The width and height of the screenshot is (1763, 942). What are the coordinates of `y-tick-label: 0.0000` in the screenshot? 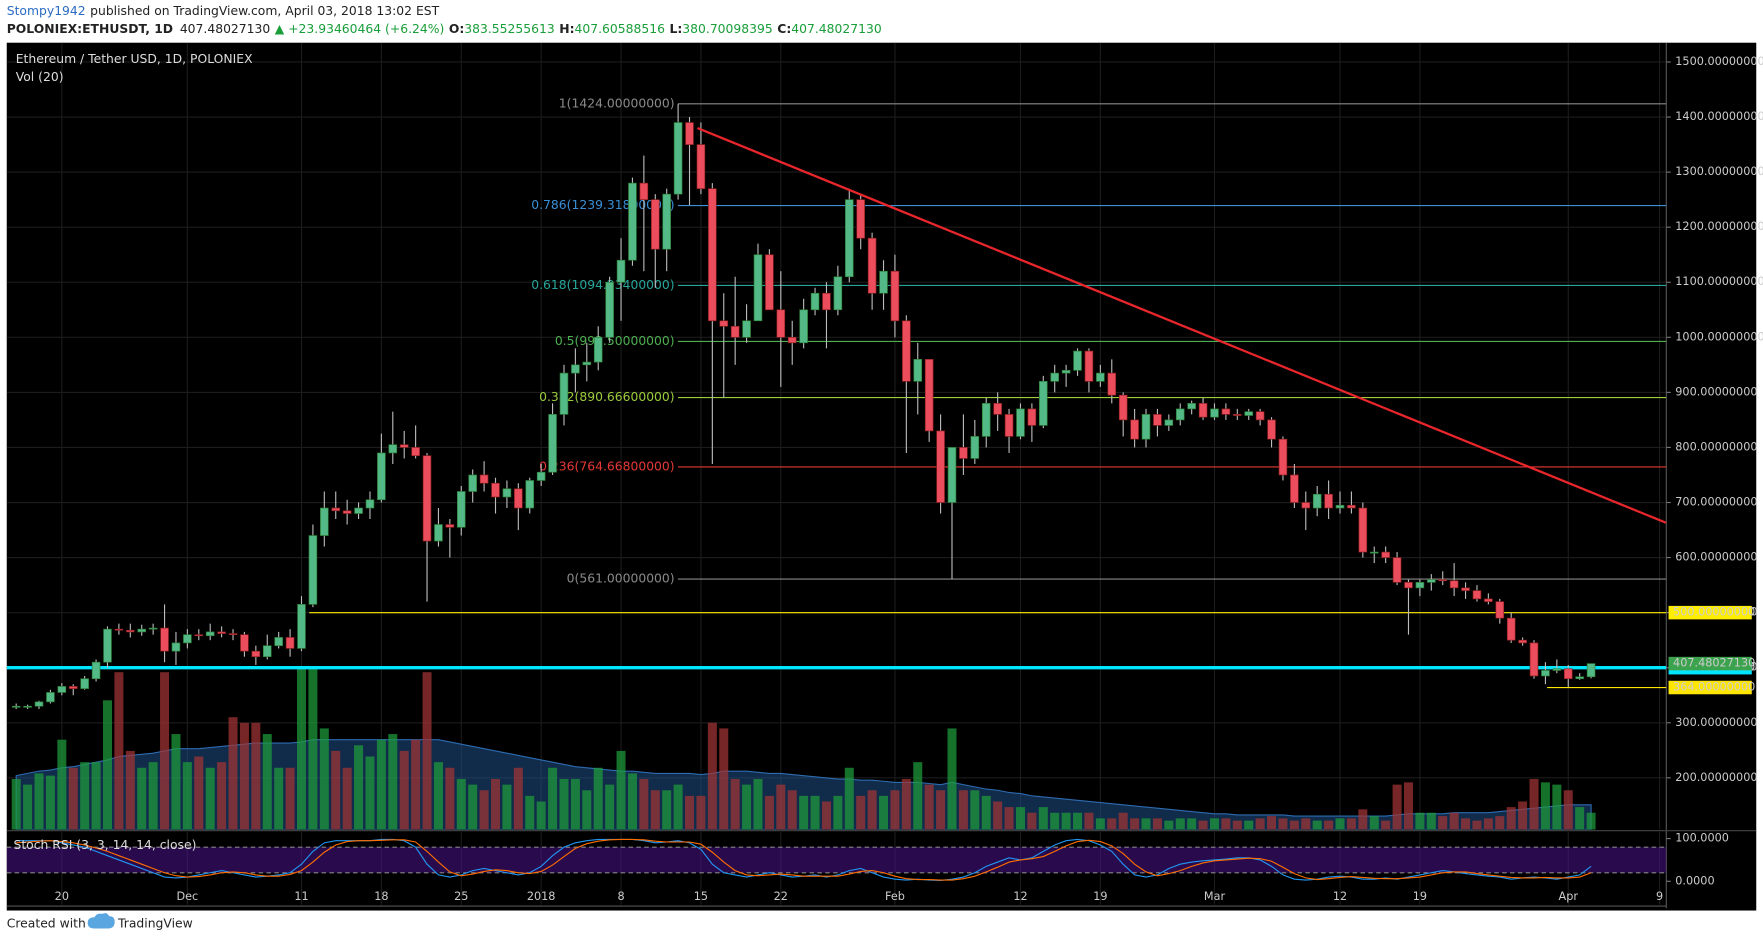 It's located at (1694, 880).